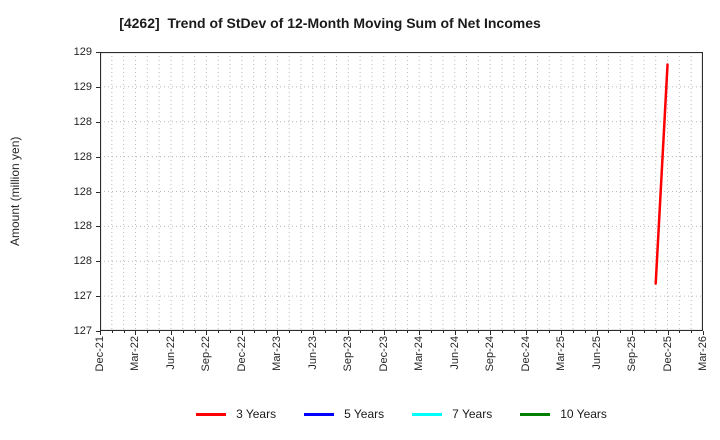 This screenshot has width=720, height=440. I want to click on x-tick-label: Jun-24, so click(454, 353).